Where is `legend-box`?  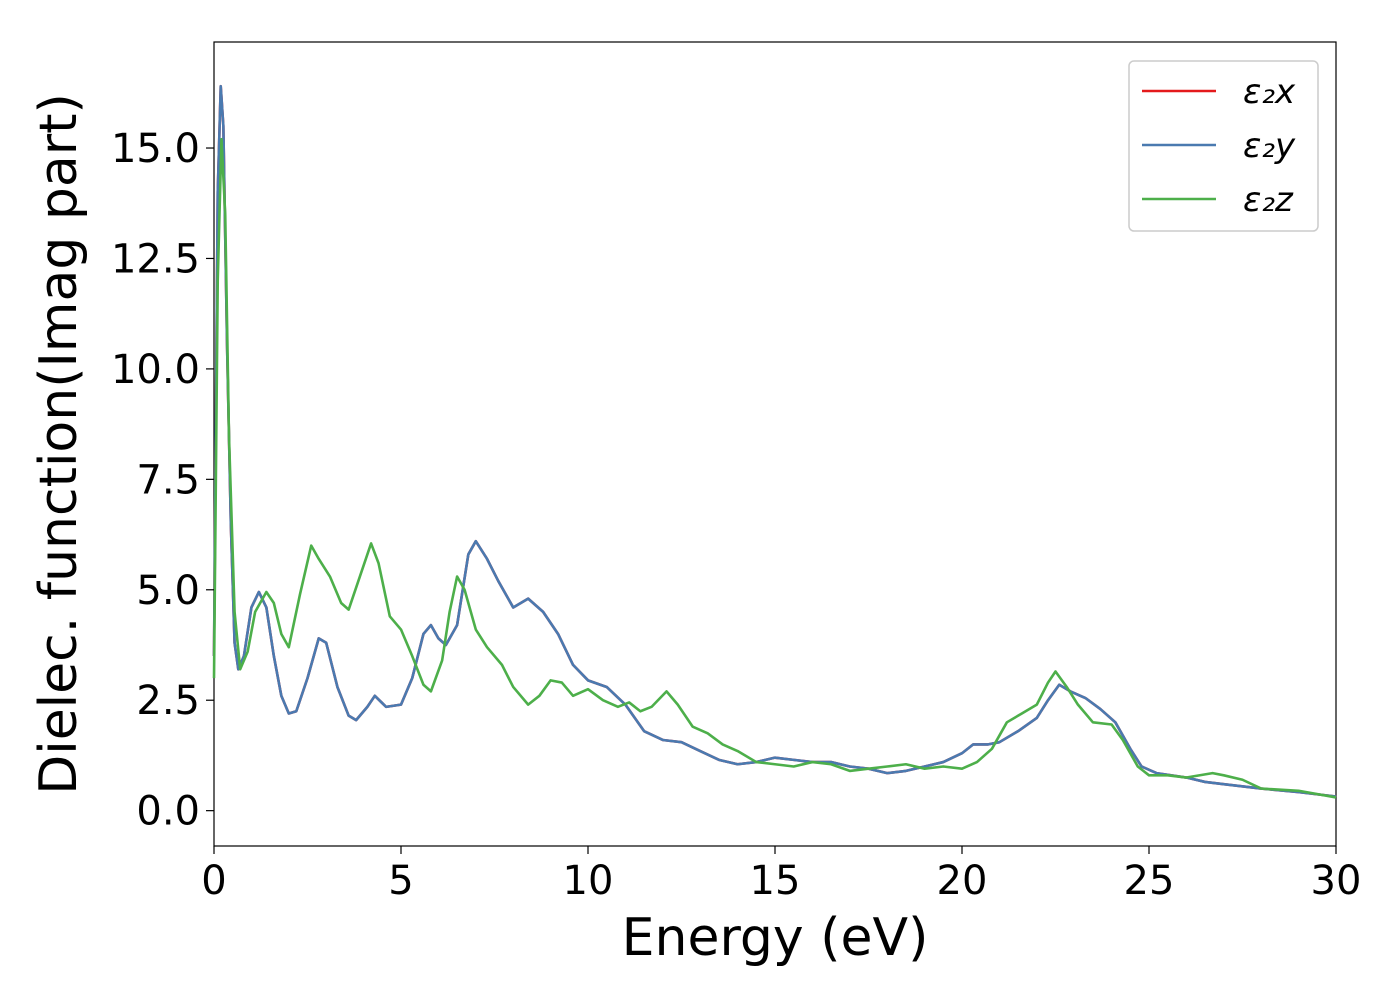
legend-box is located at coordinates (1223, 146).